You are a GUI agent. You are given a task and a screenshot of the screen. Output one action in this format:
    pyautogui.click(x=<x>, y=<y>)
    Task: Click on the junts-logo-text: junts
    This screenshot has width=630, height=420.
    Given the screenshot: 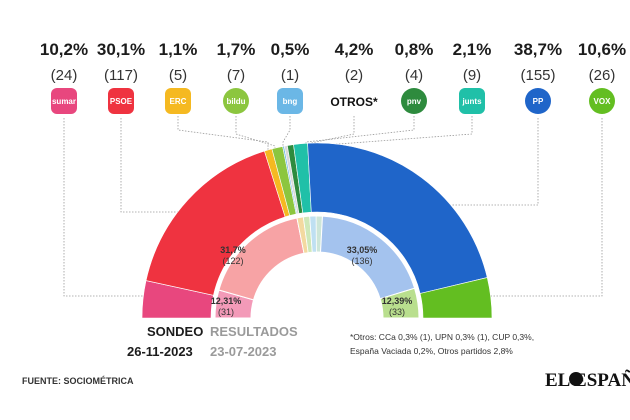 What is the action you would take?
    pyautogui.click(x=471, y=101)
    